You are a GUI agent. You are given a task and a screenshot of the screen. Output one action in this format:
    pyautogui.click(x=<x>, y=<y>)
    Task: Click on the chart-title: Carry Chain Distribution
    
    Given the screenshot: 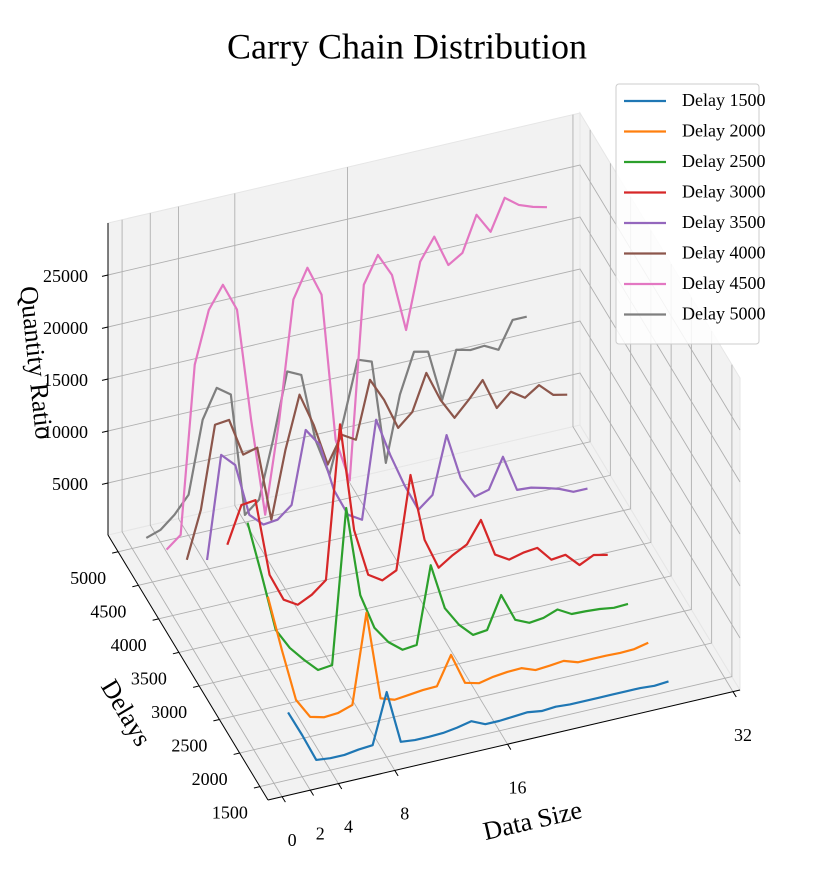 What is the action you would take?
    pyautogui.click(x=407, y=46)
    